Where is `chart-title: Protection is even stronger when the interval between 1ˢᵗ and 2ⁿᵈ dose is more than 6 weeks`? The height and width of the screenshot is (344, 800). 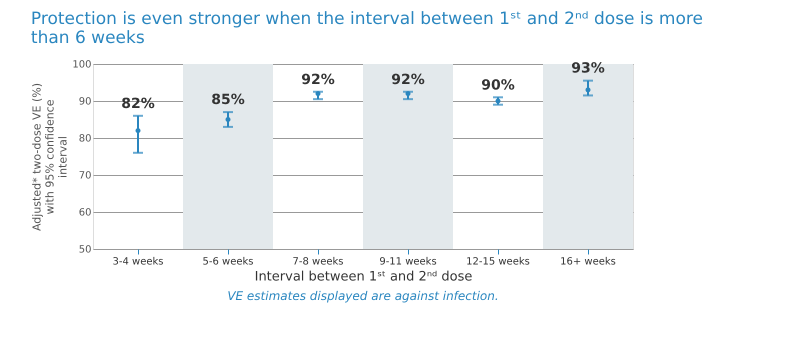 chart-title: Protection is even stronger when the interval between 1ˢᵗ and 2ⁿᵈ dose is more than 6 weeks is located at coordinates (366, 28).